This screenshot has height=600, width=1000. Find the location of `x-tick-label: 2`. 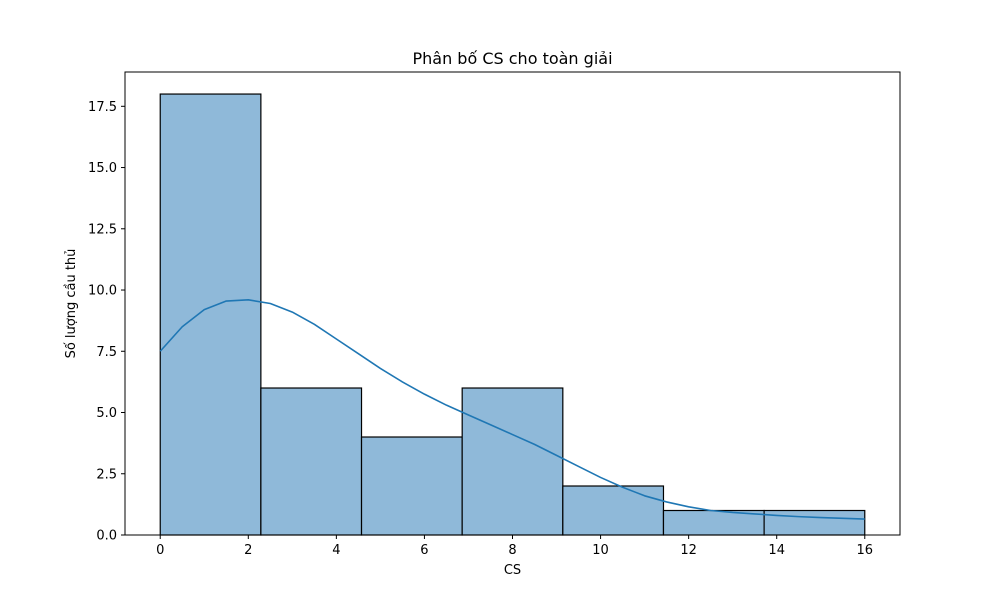

x-tick-label: 2 is located at coordinates (248, 550).